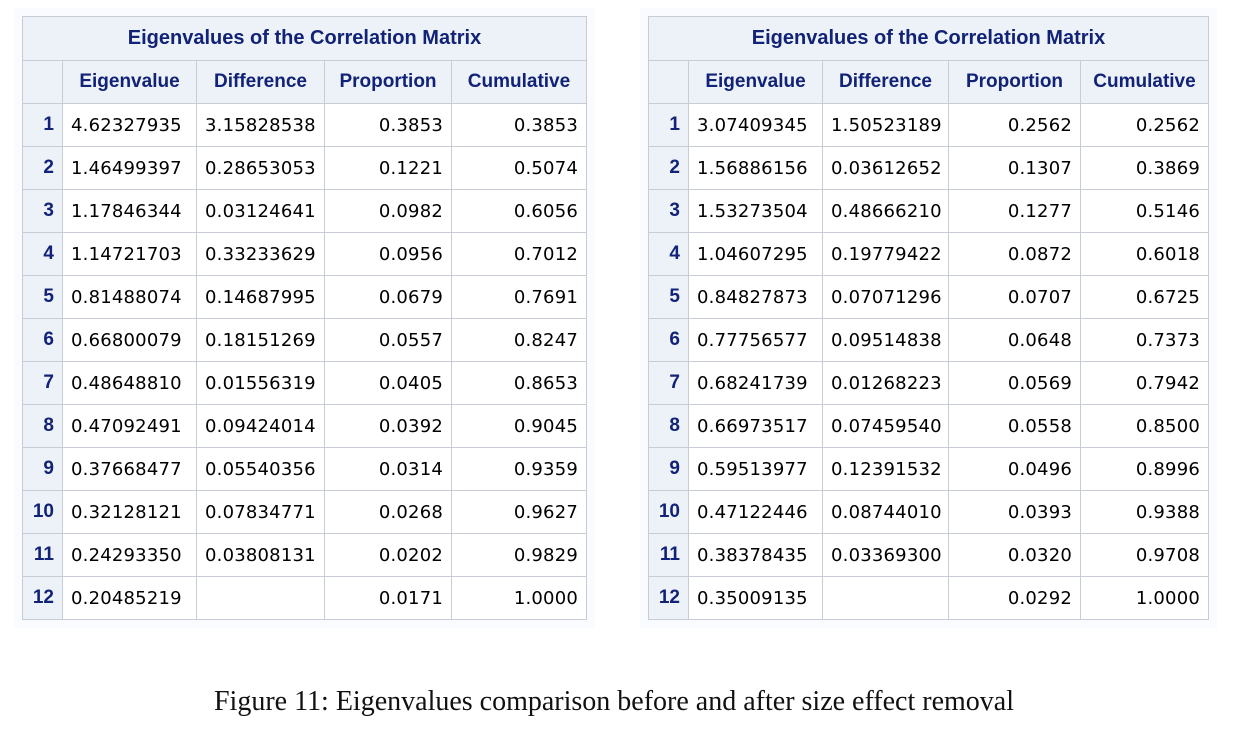 The height and width of the screenshot is (739, 1248). I want to click on cumulative-cell: 0.9359, so click(519, 469).